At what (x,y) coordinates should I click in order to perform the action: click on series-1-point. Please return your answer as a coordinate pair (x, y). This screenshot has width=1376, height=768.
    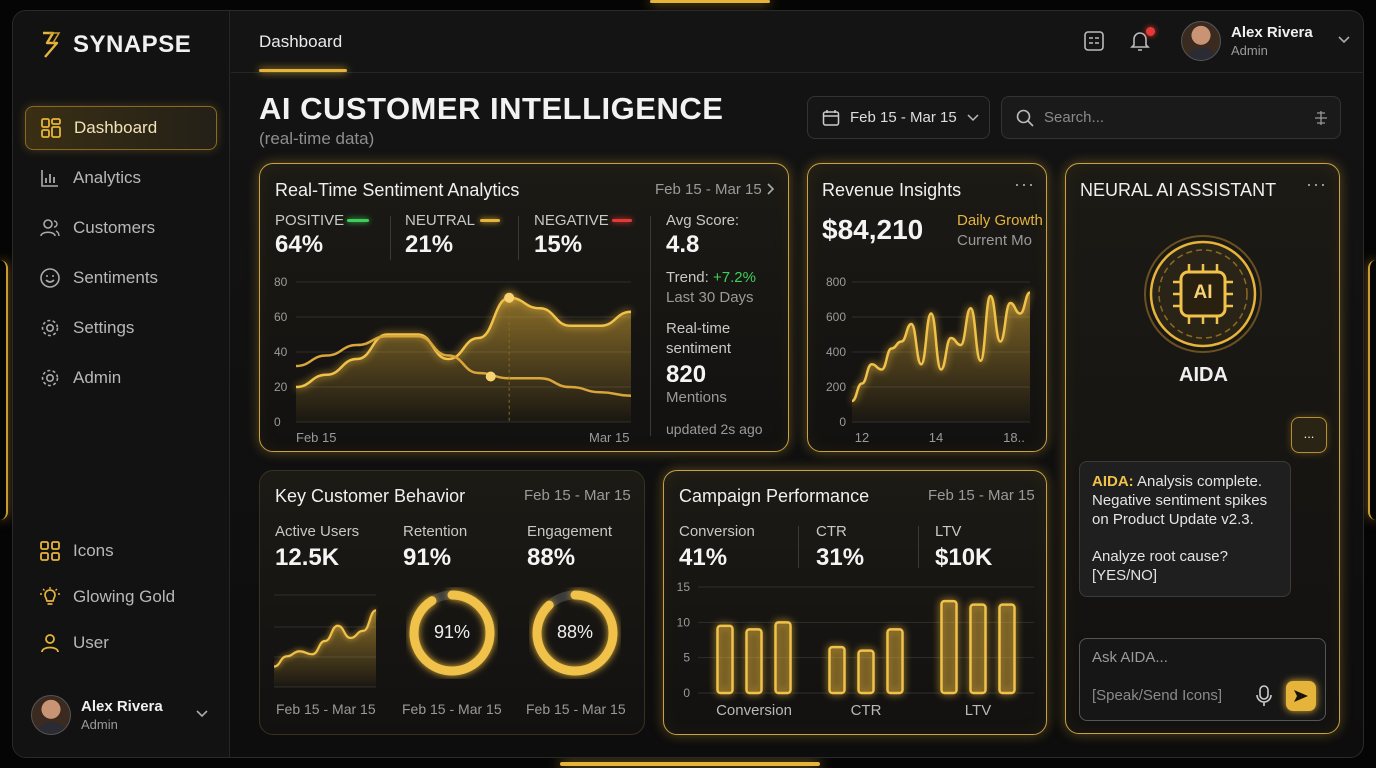
    Looking at the image, I should click on (509, 297).